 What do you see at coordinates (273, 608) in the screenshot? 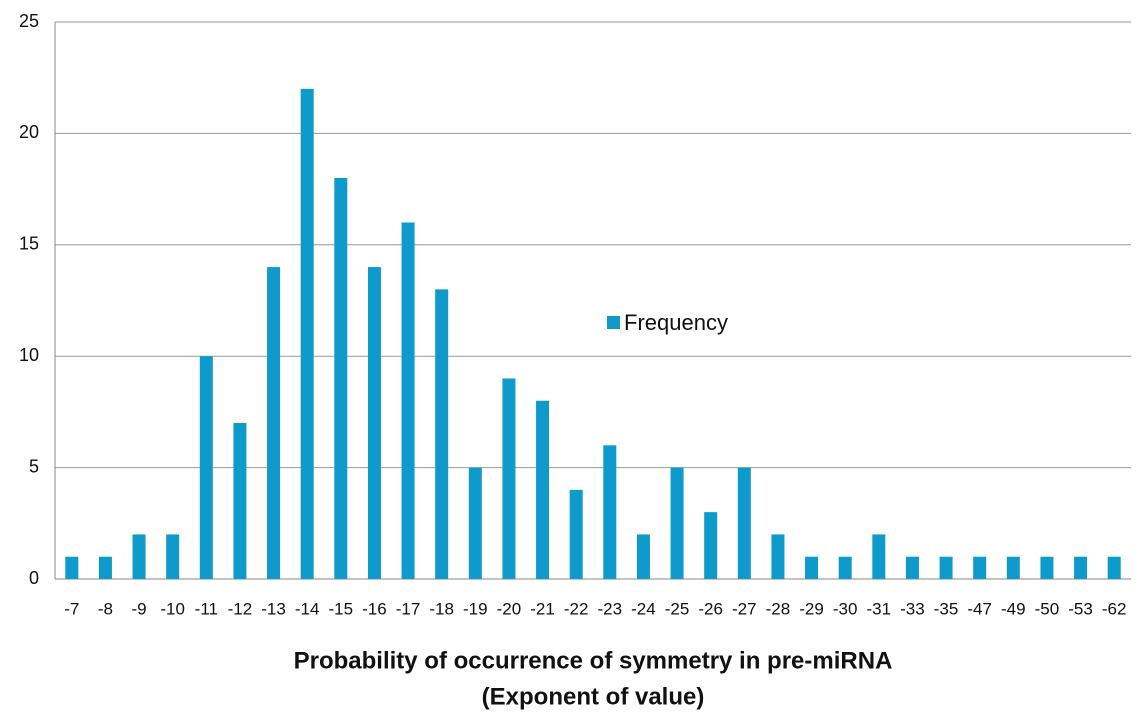
I see `x-tick-label: -13` at bounding box center [273, 608].